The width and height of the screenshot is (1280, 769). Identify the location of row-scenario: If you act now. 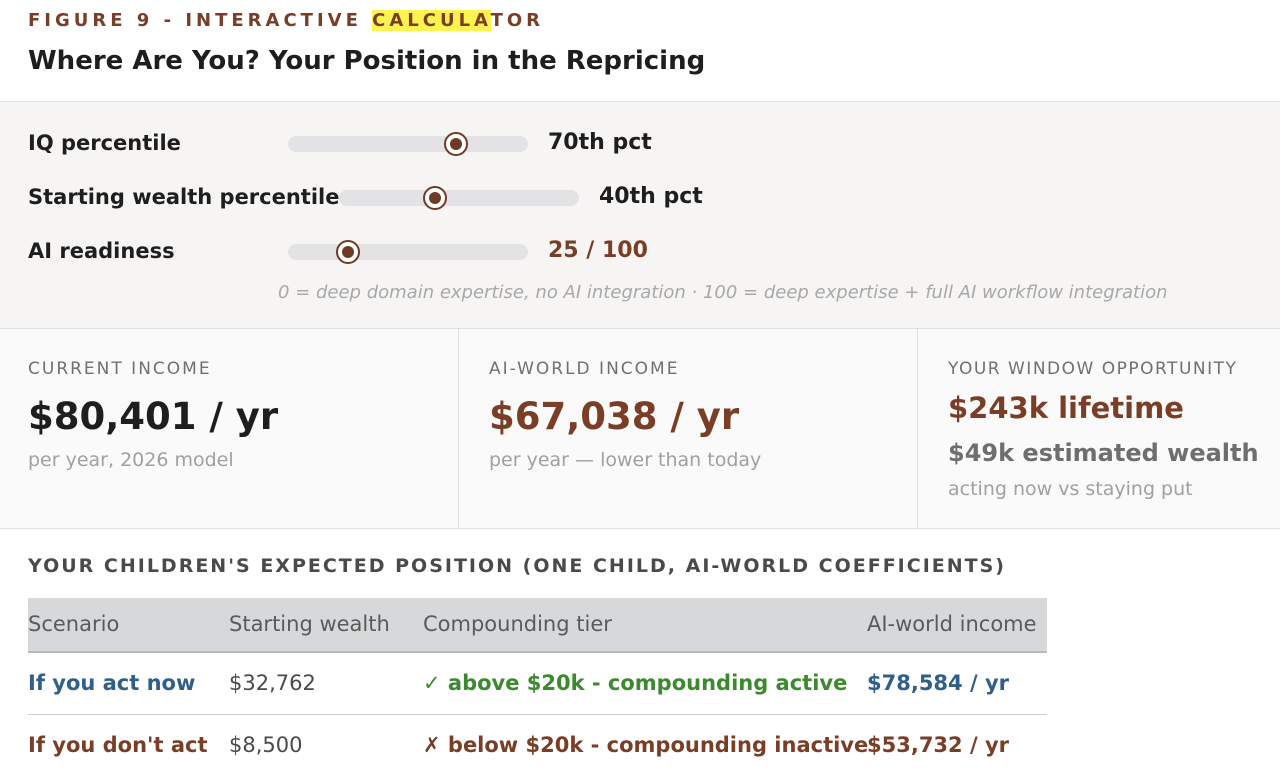
(112, 683).